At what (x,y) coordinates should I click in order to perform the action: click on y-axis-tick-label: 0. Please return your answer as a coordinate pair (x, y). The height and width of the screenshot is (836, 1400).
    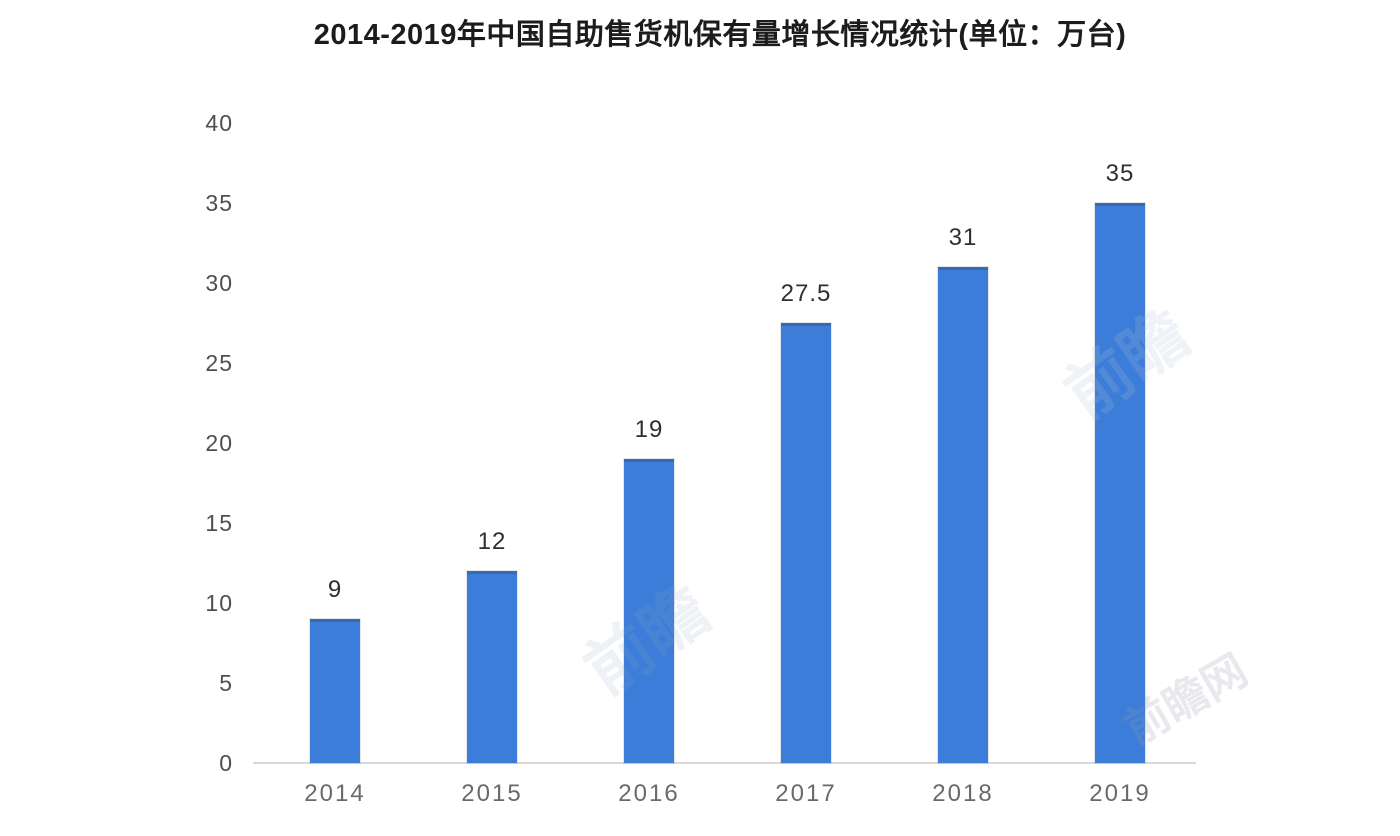
    Looking at the image, I should click on (226, 763).